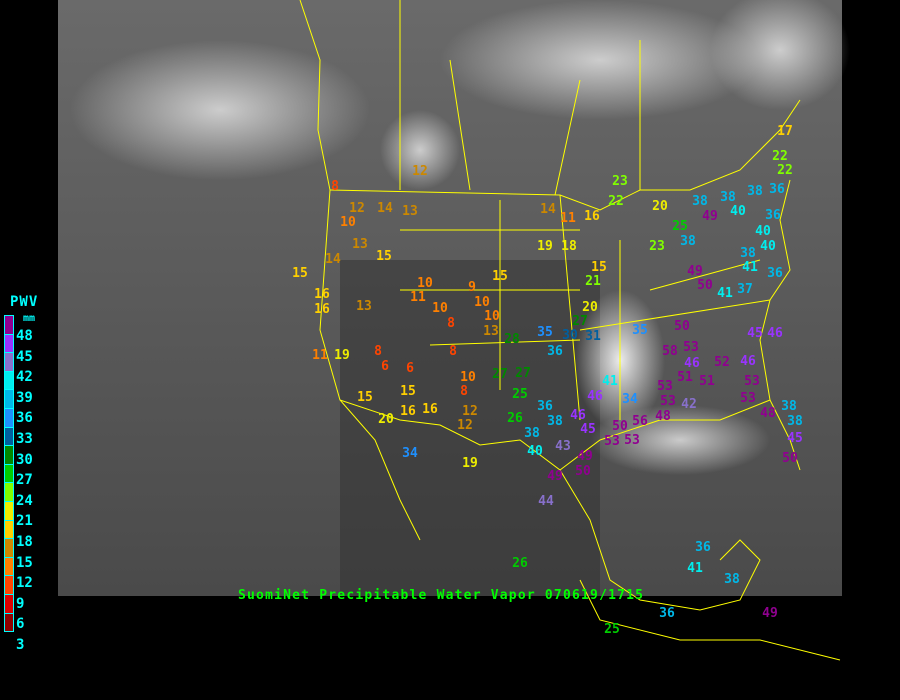  I want to click on legend-label: 27, so click(24, 480).